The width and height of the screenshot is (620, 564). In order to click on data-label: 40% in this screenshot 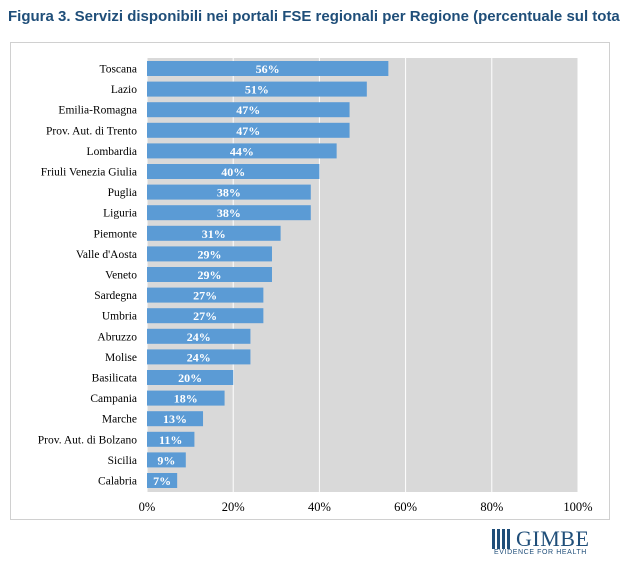, I will do `click(233, 172)`.